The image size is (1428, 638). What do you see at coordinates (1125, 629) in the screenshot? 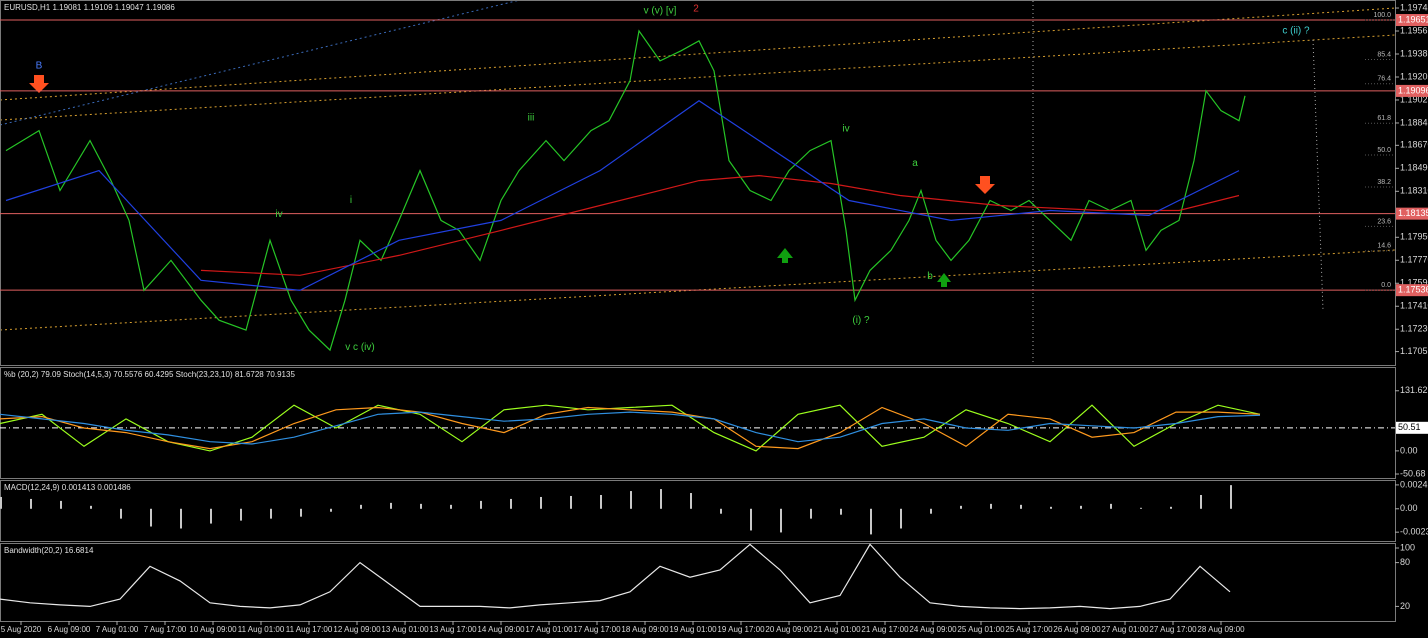
I see `x-tick-label: 27 Aug 01:00` at bounding box center [1125, 629].